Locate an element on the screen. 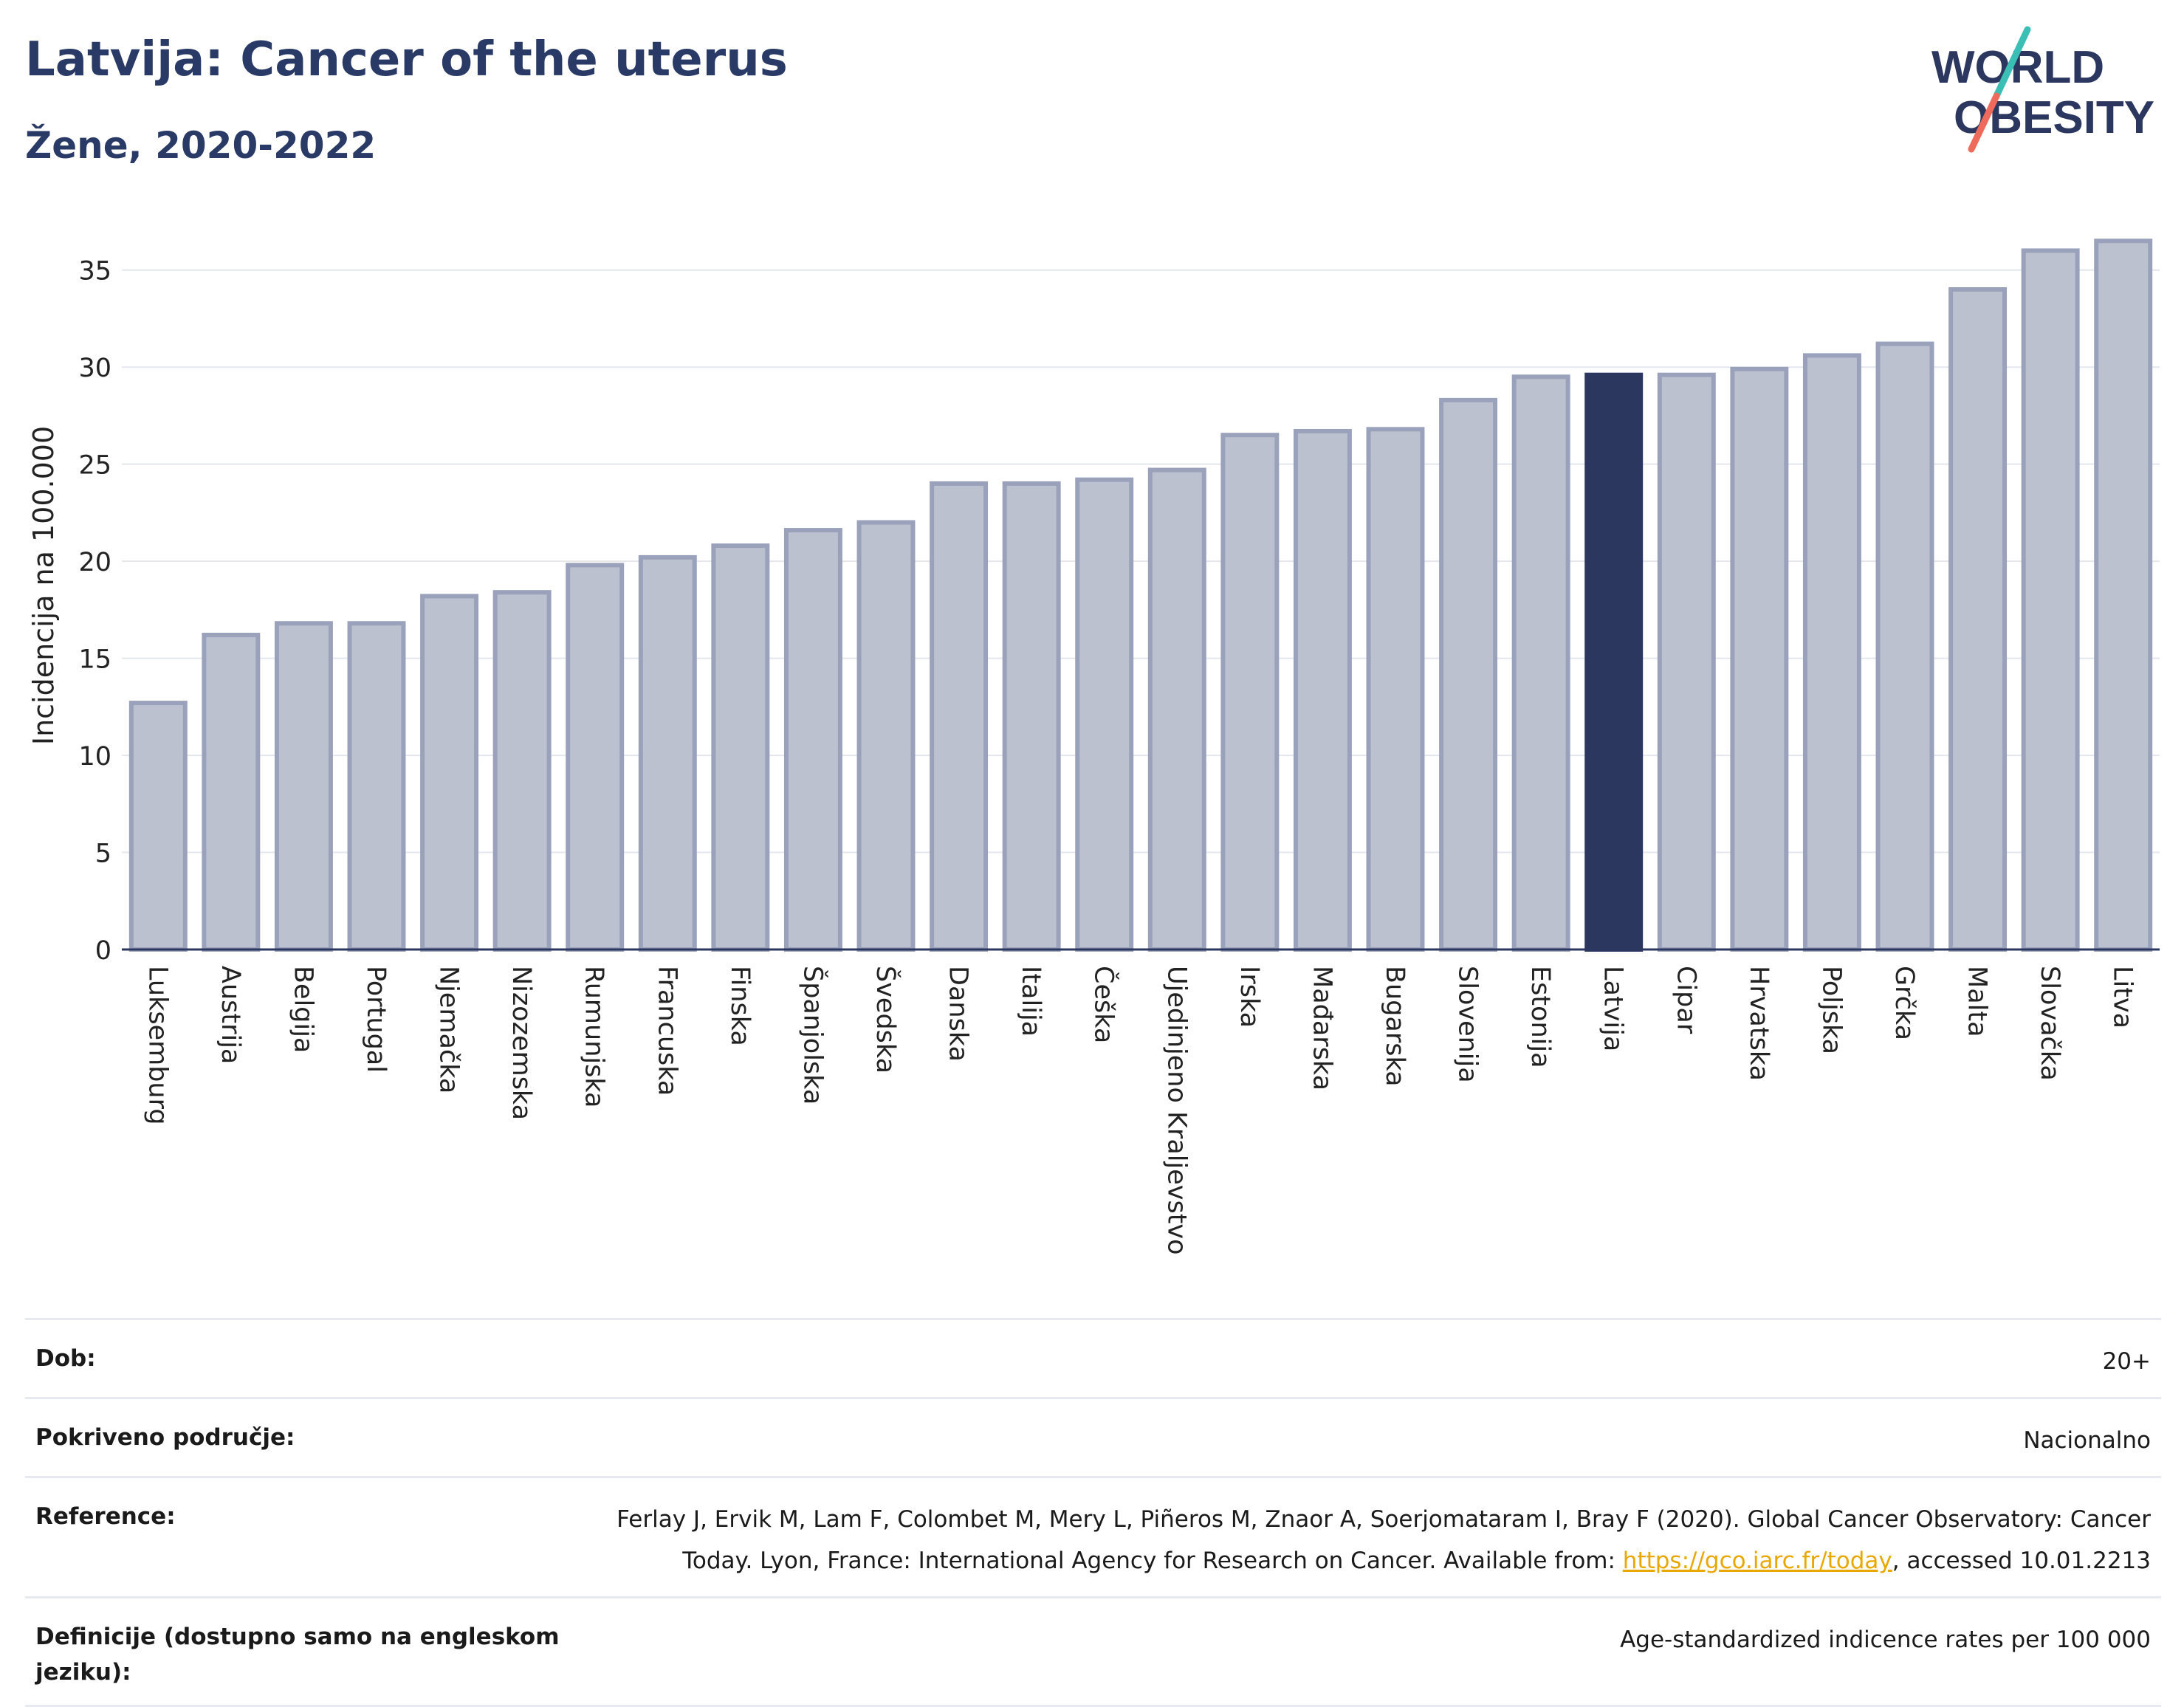  x-tick-label: Danska is located at coordinates (958, 1014).